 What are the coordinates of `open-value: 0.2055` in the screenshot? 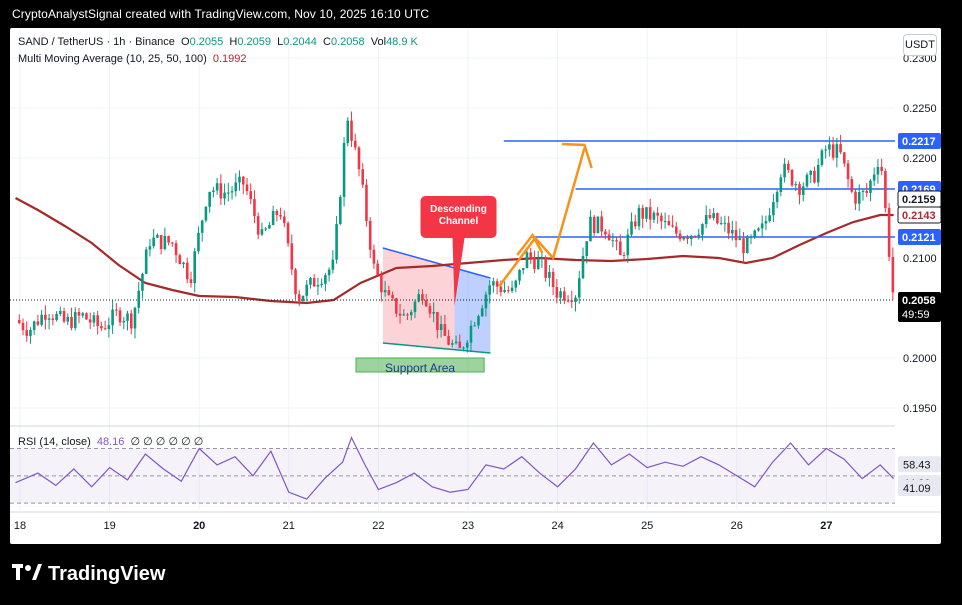 It's located at (206, 42).